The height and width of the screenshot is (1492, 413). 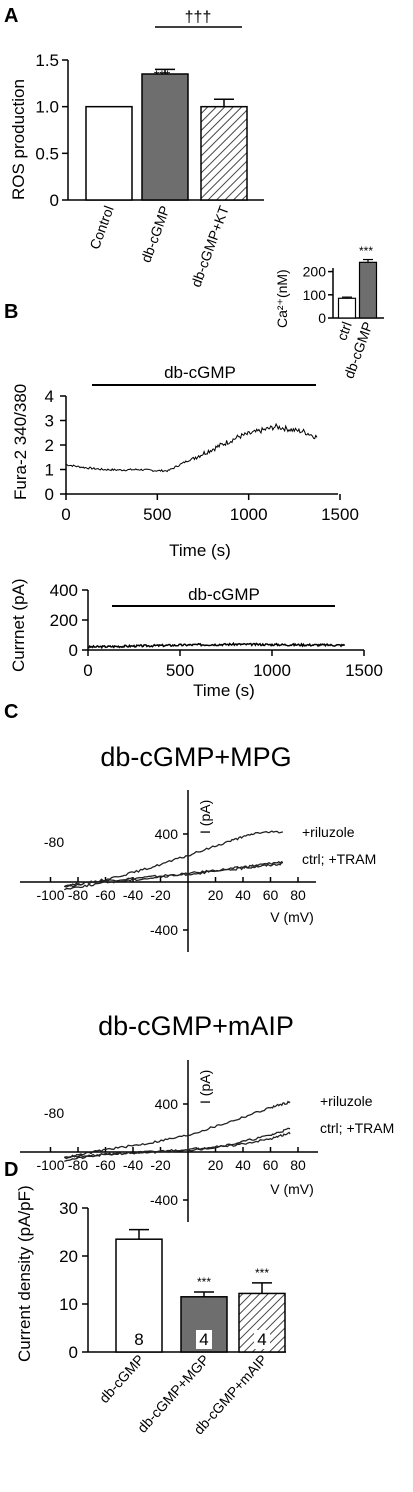 What do you see at coordinates (49, 396) in the screenshot?
I see `b-ytick-label: 4` at bounding box center [49, 396].